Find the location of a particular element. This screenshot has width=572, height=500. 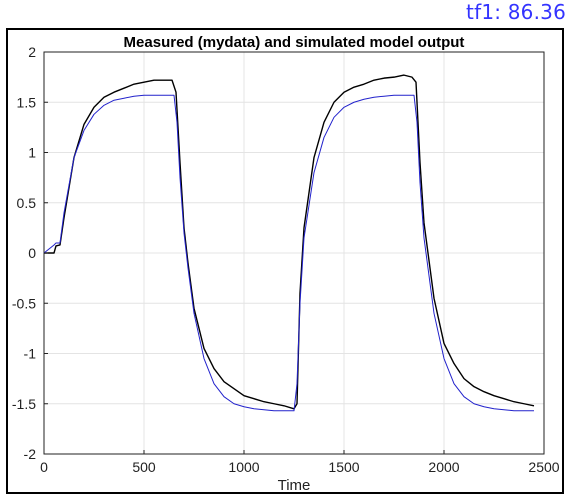

x-tick-label: 2500 is located at coordinates (543, 467).